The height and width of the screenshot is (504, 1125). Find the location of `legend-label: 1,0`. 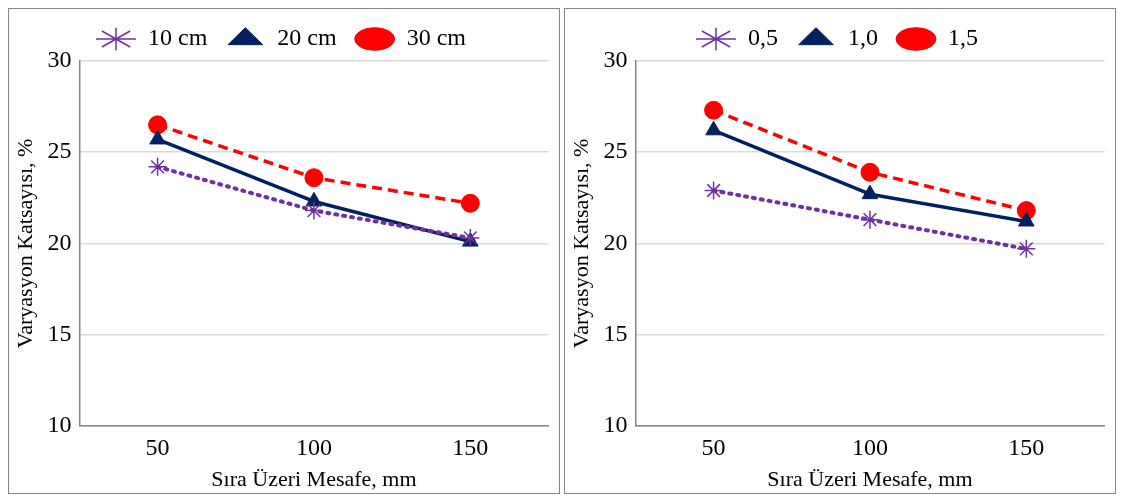

legend-label: 1,0 is located at coordinates (863, 37).